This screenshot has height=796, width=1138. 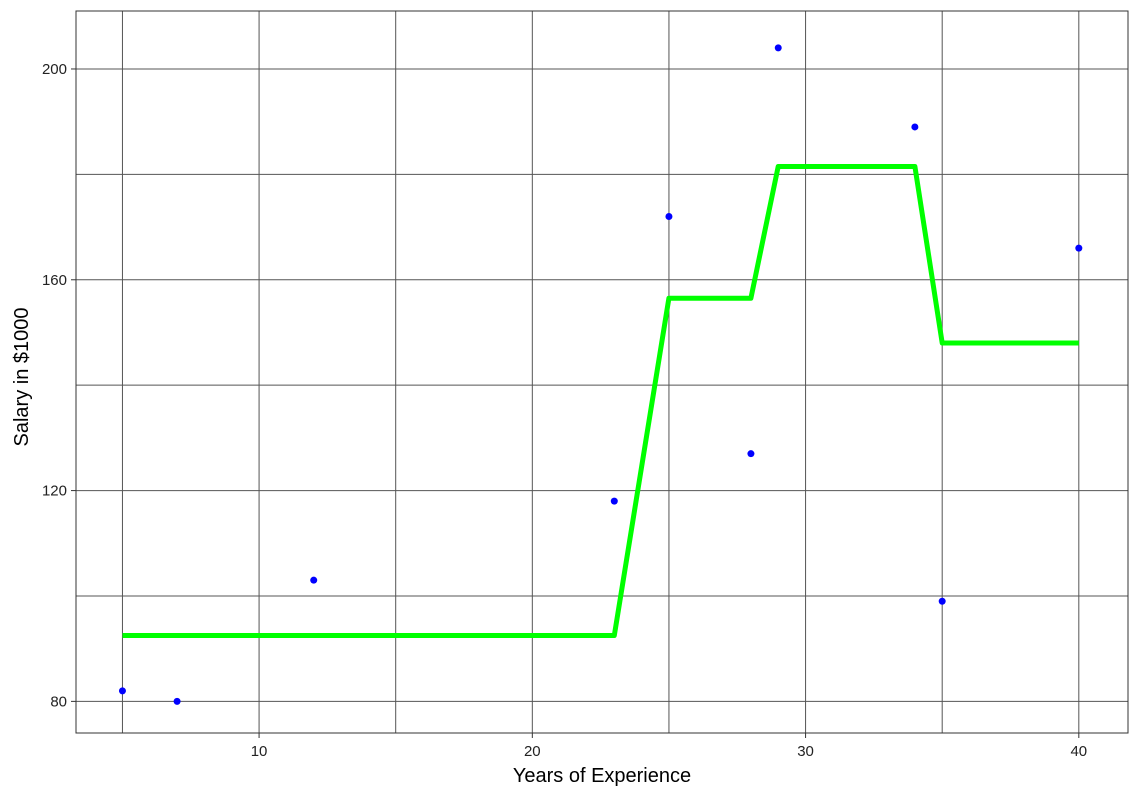 I want to click on y-tick-label: 160, so click(x=54, y=280).